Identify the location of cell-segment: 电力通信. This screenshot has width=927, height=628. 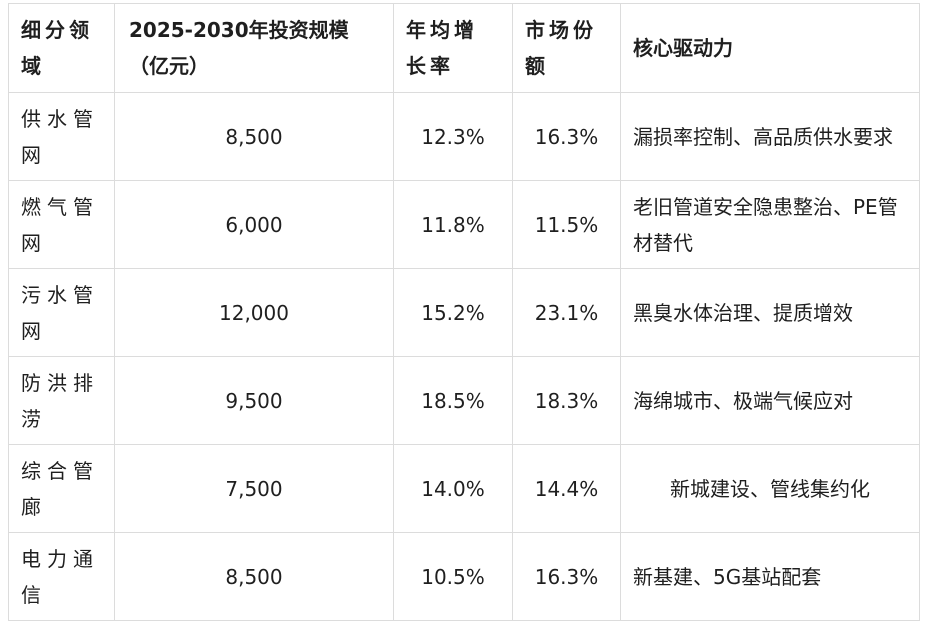
(61, 576).